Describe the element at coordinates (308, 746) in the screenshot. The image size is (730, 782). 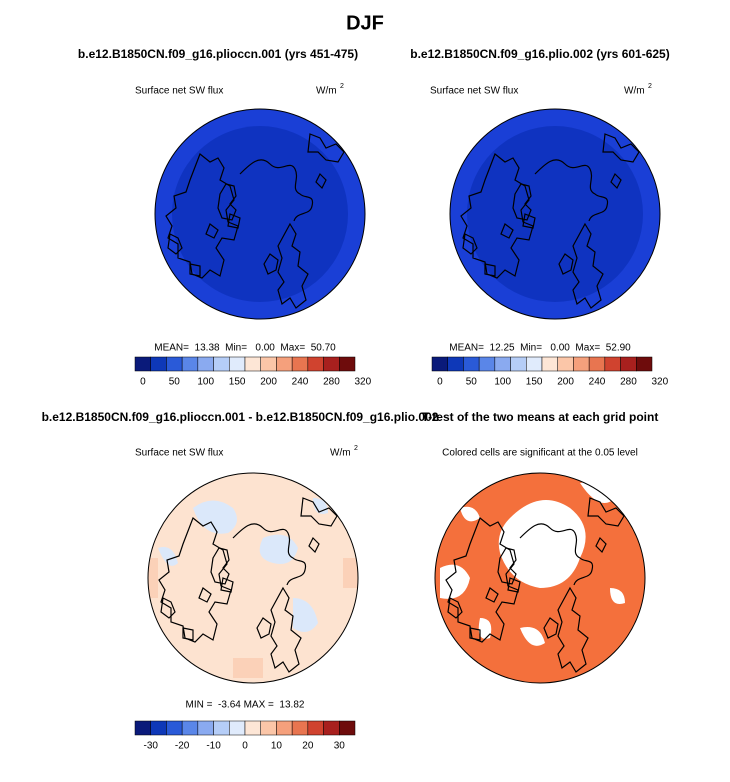
I see `colorbar-label: 20` at that location.